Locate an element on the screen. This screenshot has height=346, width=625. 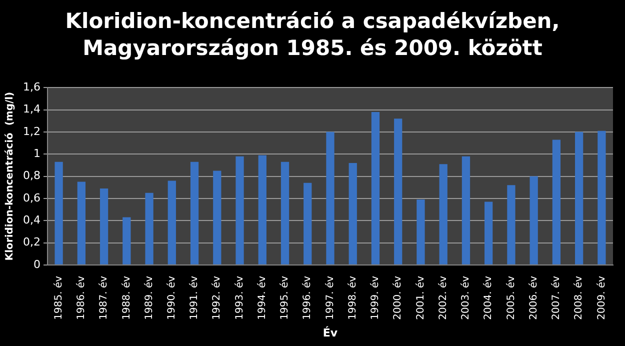
y-tick-label: 0 is located at coordinates (36, 264).